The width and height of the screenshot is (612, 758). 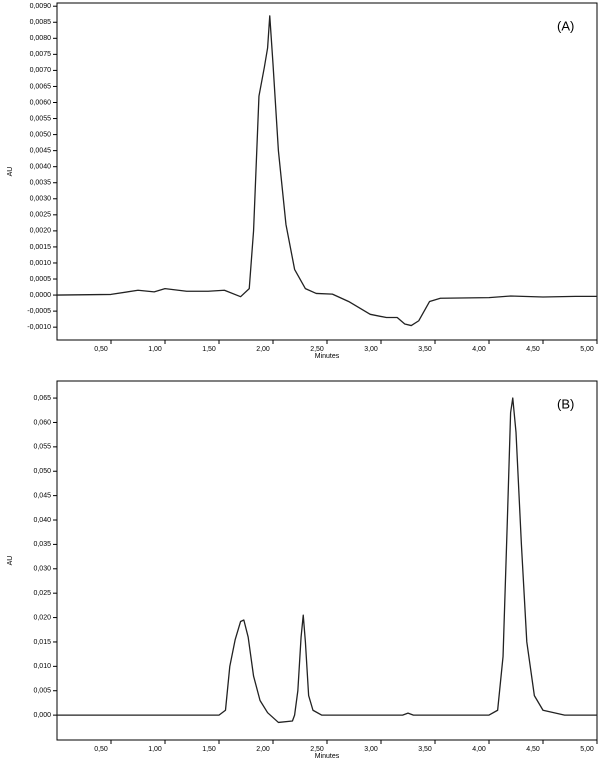 I want to click on y-tick-label: 0,025, so click(x=42, y=593).